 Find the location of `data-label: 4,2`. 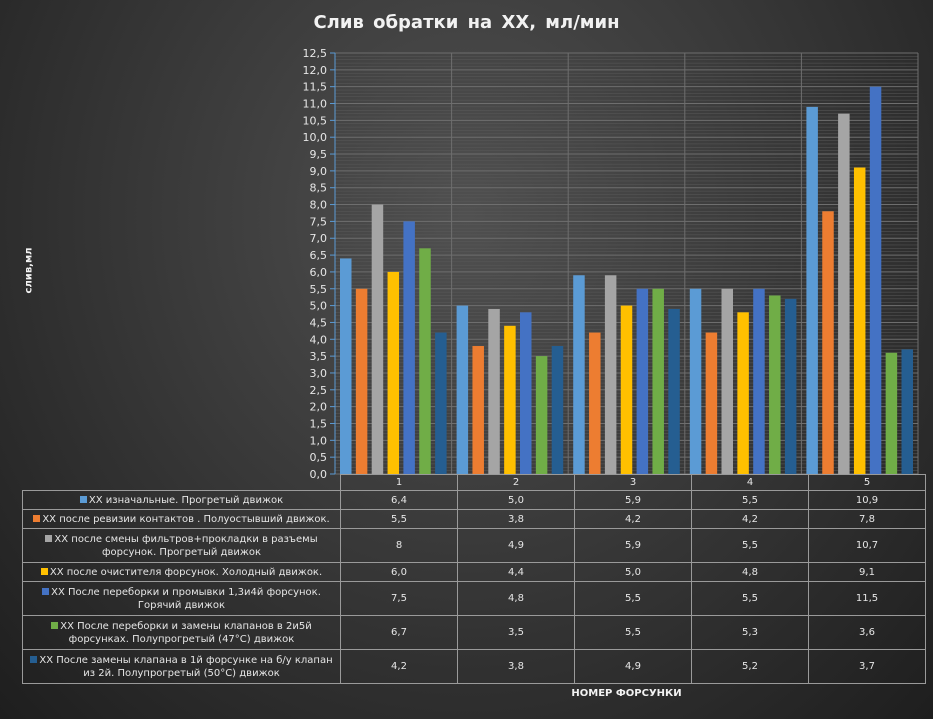

data-label: 4,2 is located at coordinates (750, 519).